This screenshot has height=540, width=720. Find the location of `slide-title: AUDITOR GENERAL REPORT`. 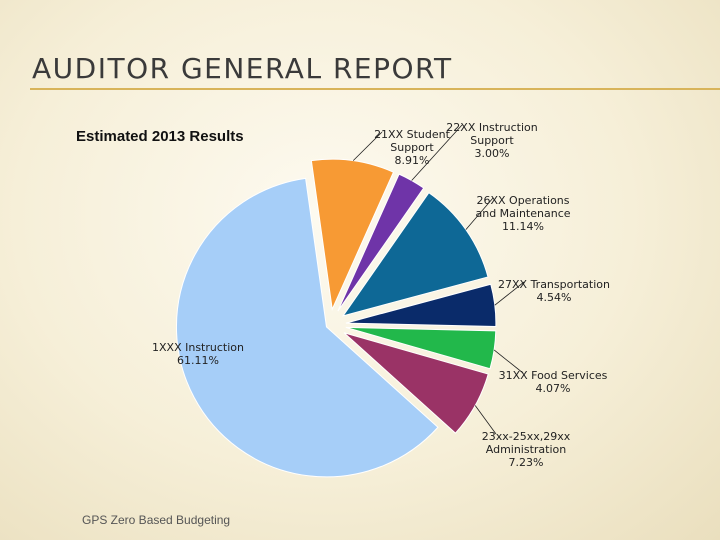

slide-title: AUDITOR GENERAL REPORT is located at coordinates (242, 68).